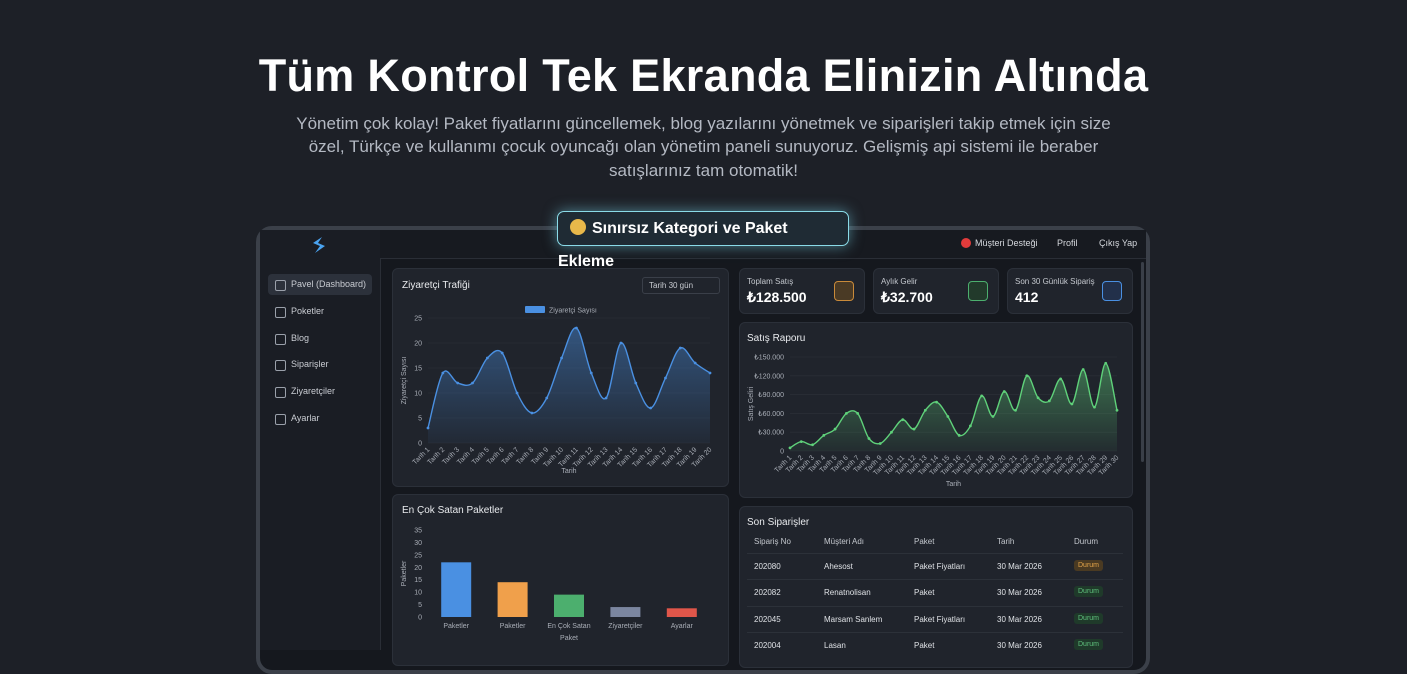  I want to click on nav-active, so click(320, 284).